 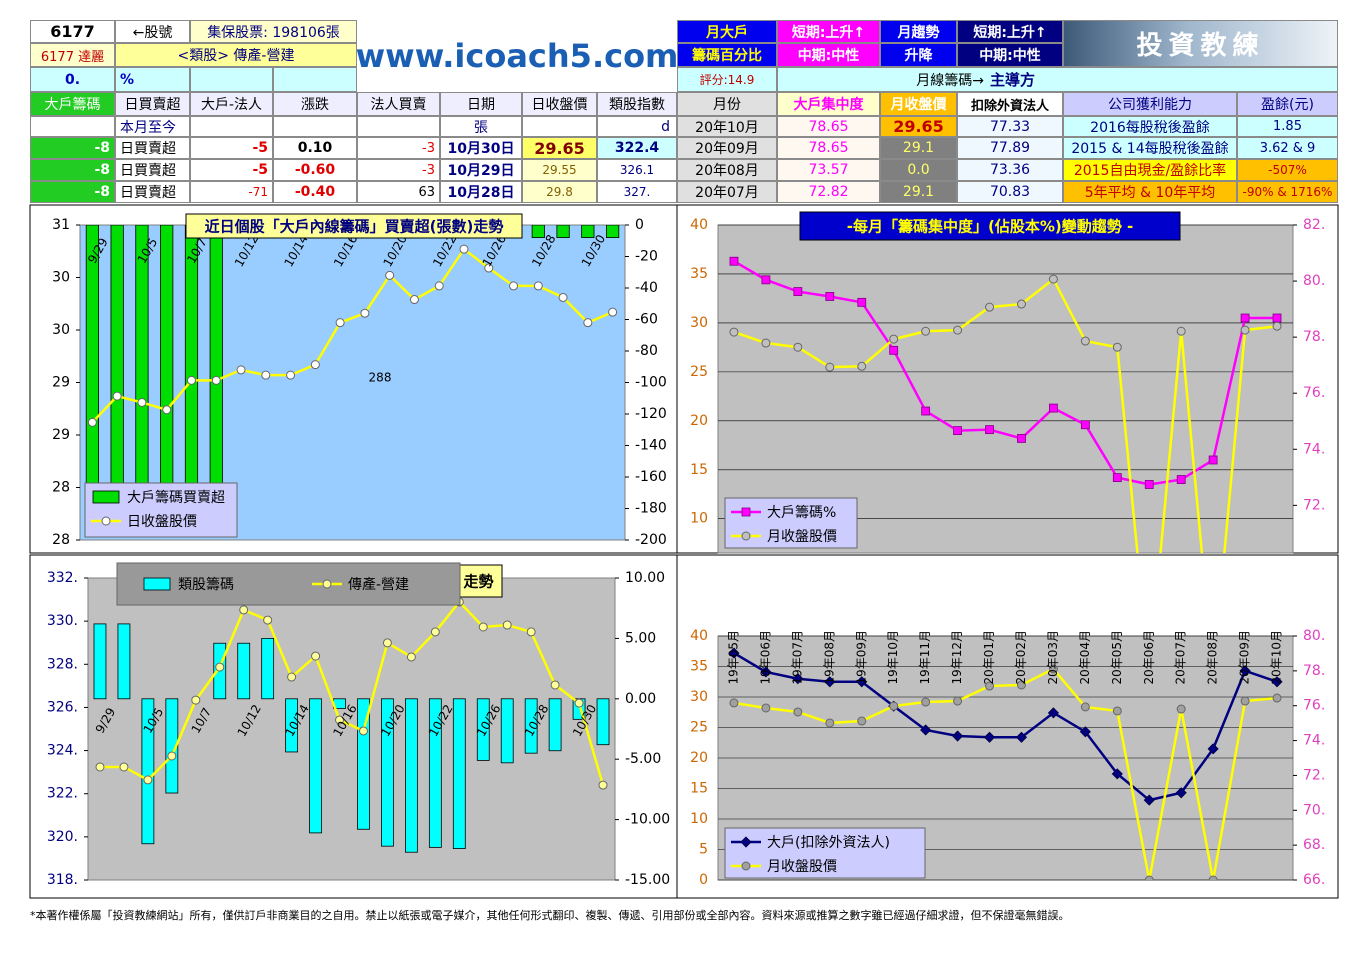 I want to click on table-cell: 2015 & 14每股稅後盈餘, so click(x=1150, y=148).